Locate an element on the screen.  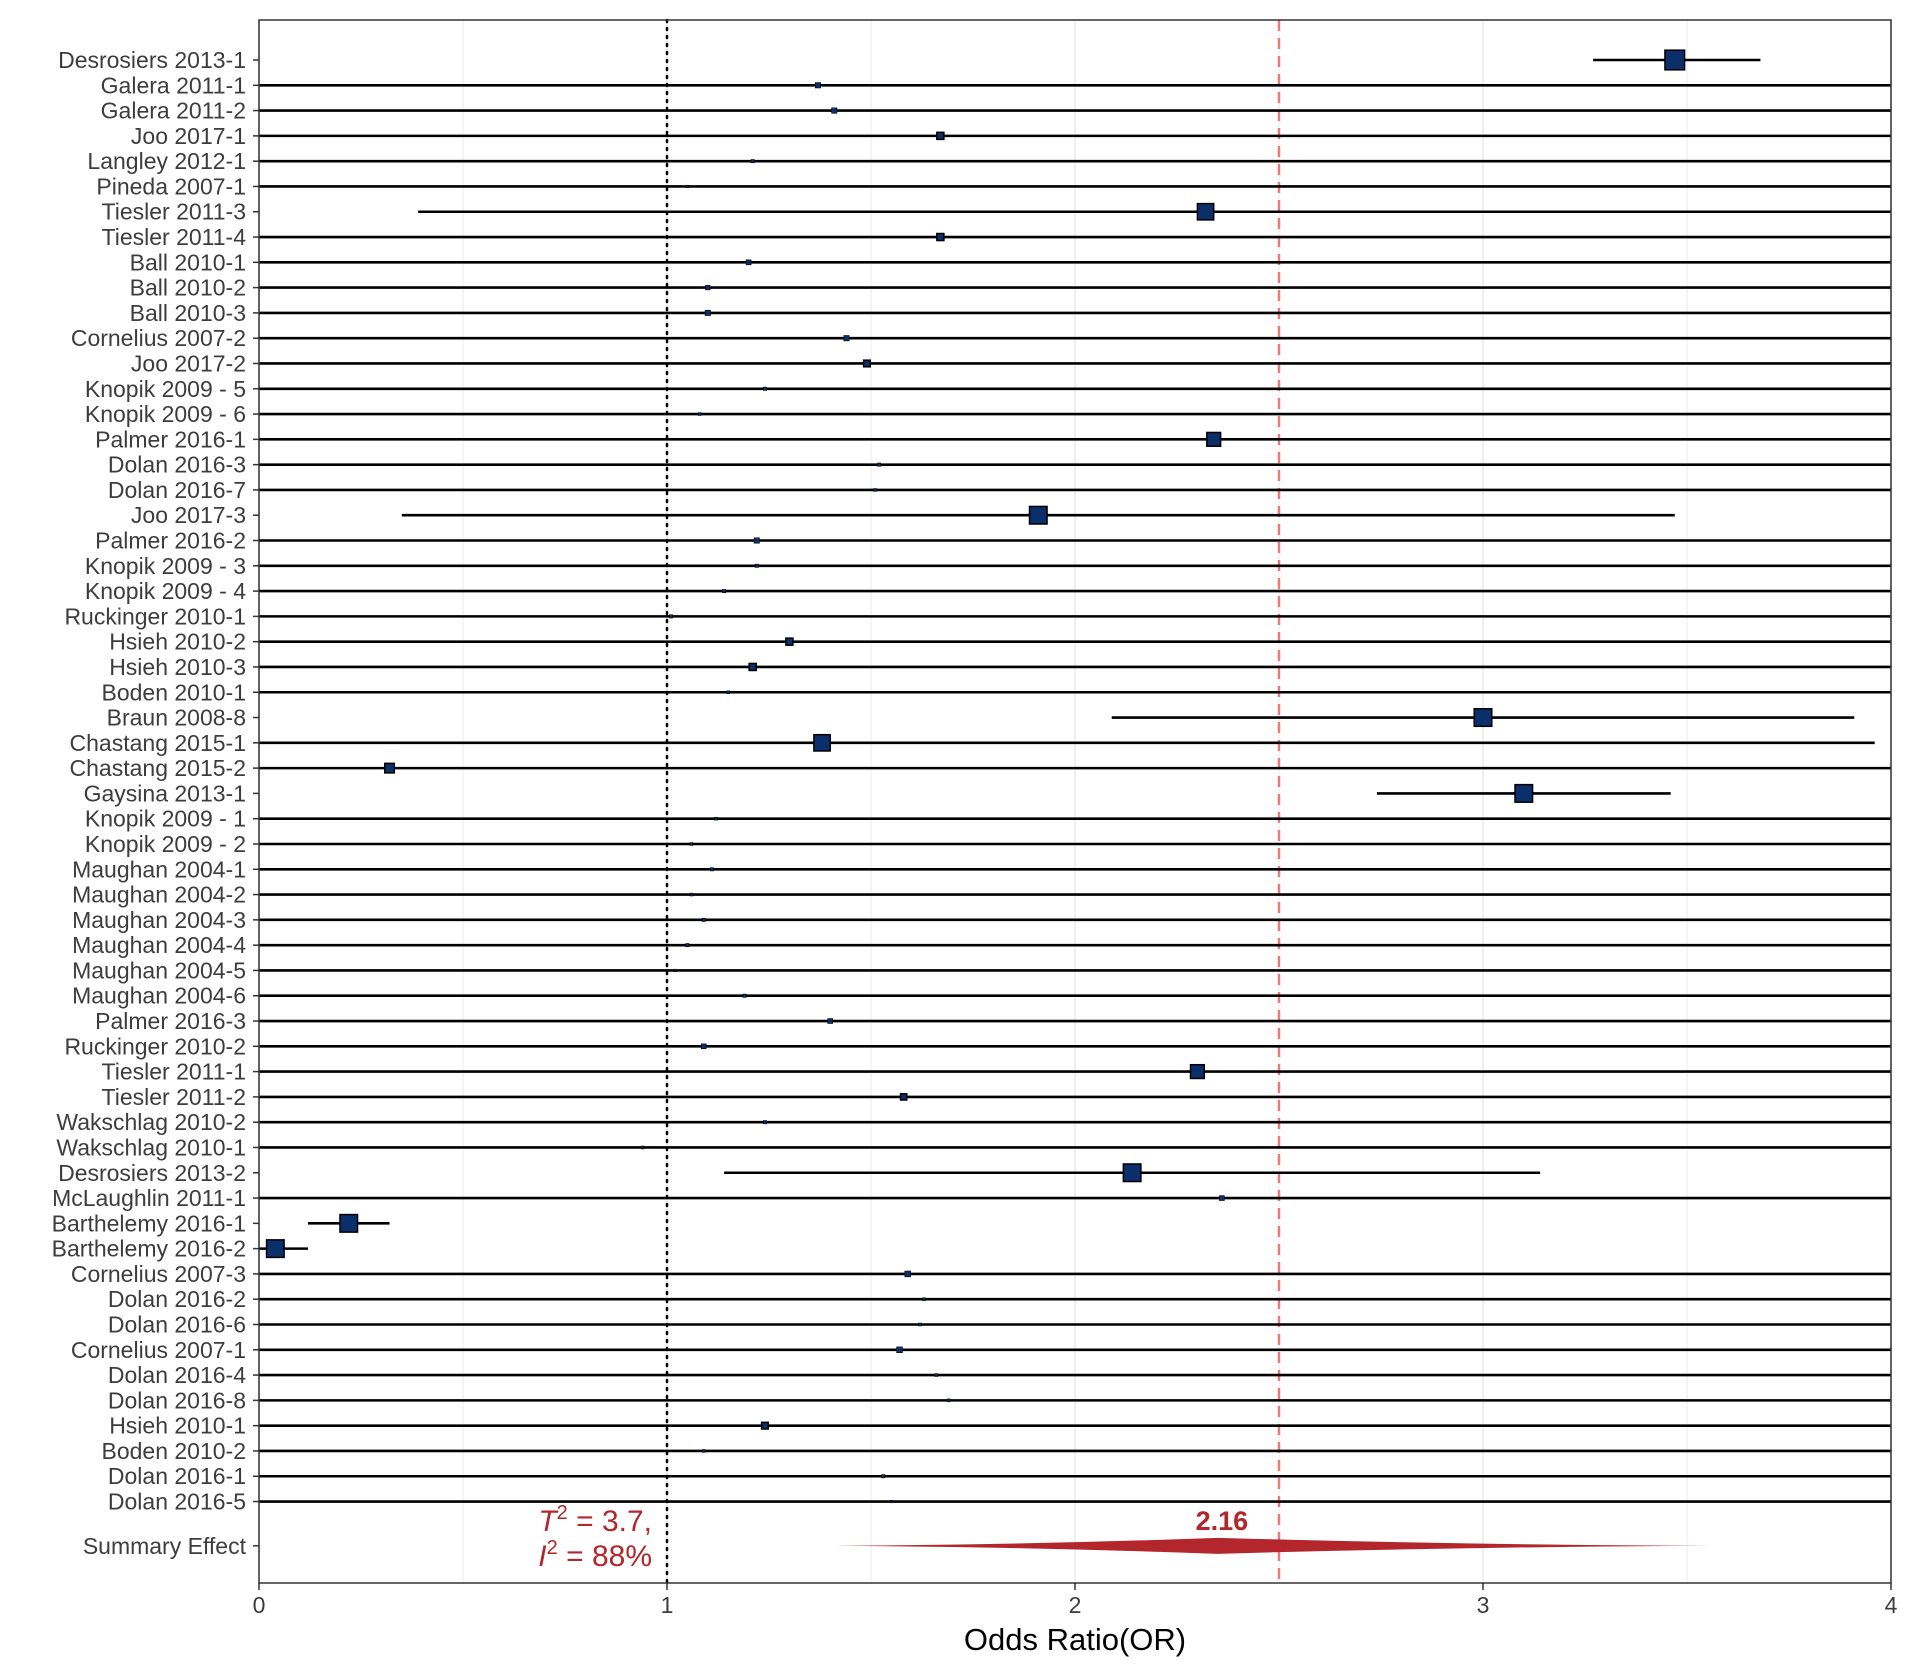
tau-squared-text: T2 = 3.7, is located at coordinates (595, 1520).